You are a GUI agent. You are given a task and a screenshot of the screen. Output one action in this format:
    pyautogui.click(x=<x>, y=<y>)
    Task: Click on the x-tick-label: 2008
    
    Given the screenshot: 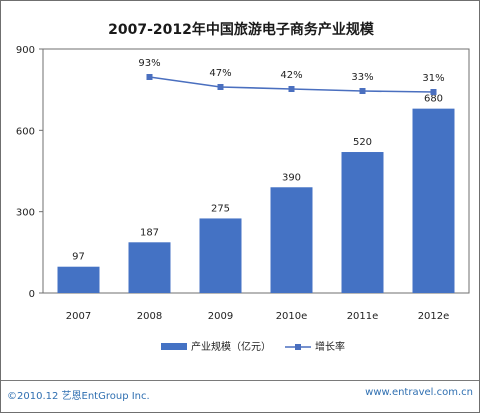 What is the action you would take?
    pyautogui.click(x=149, y=316)
    